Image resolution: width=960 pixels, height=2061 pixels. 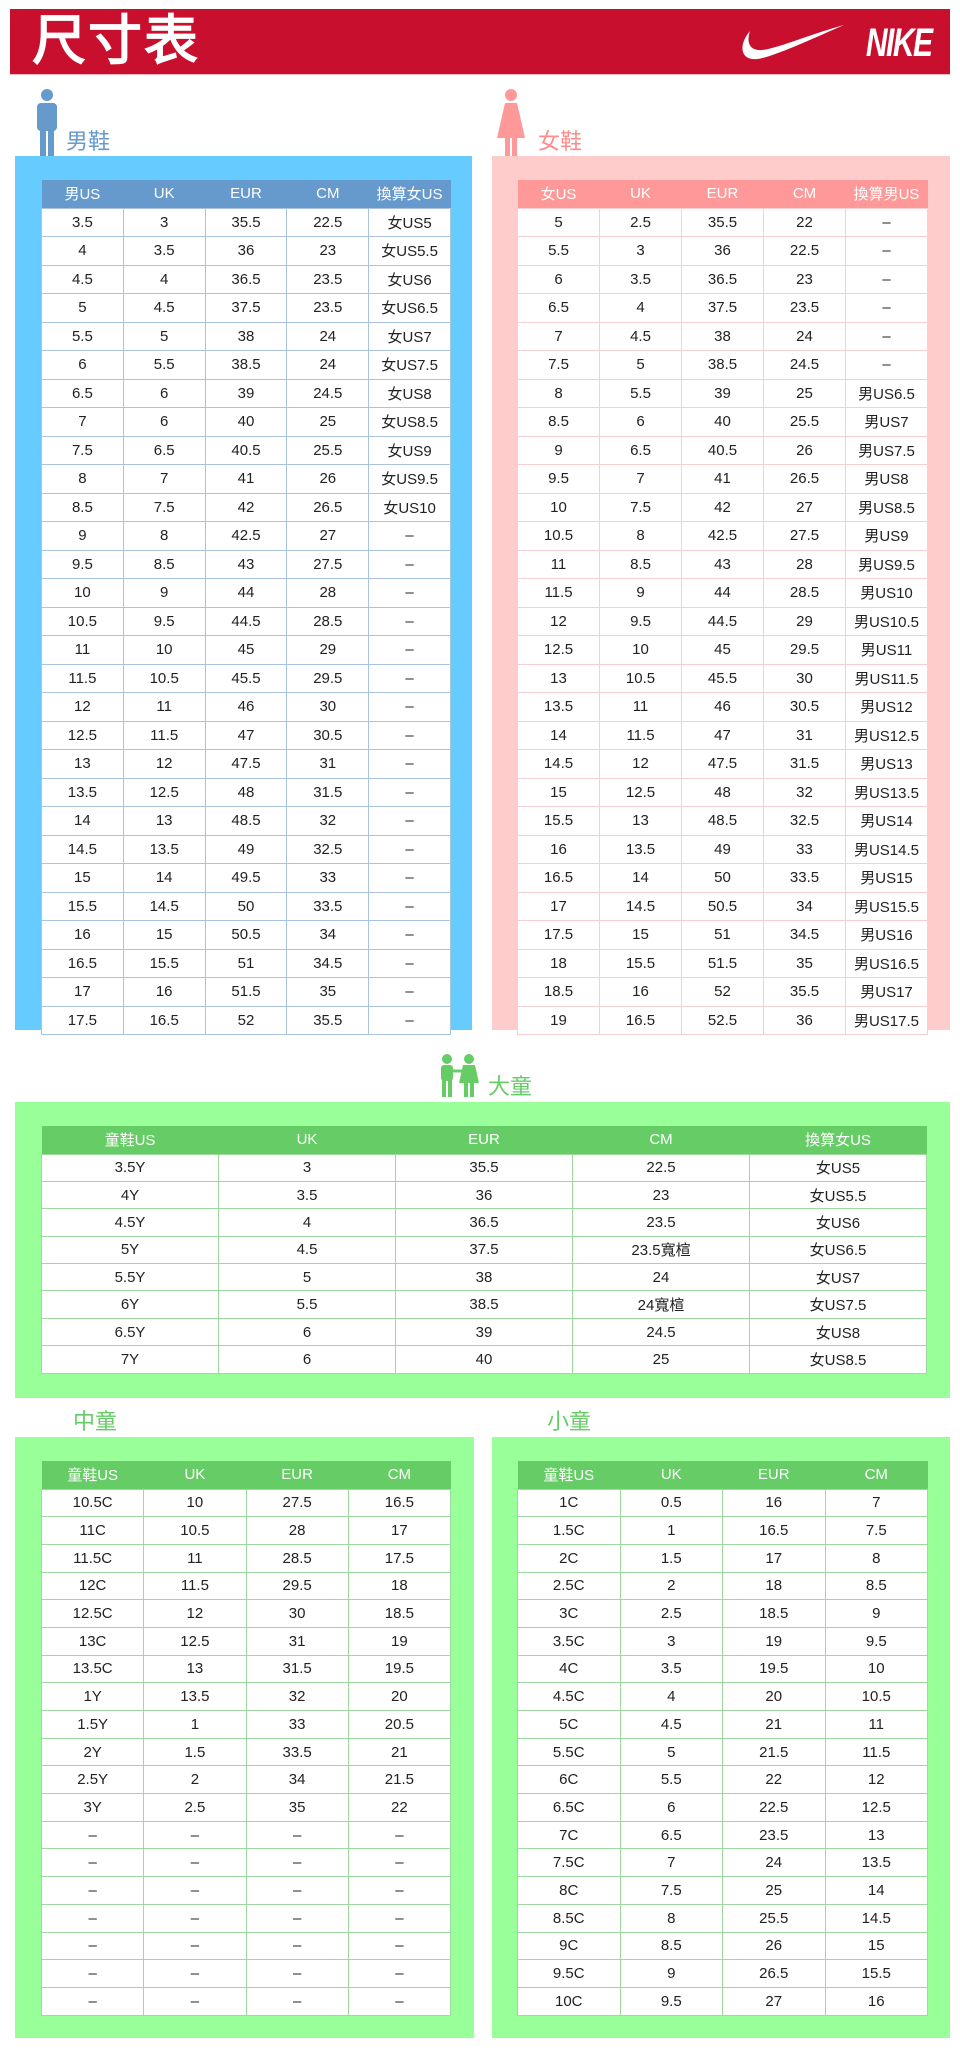 What do you see at coordinates (886, 992) in the screenshot?
I see `table-cell: 男US17` at bounding box center [886, 992].